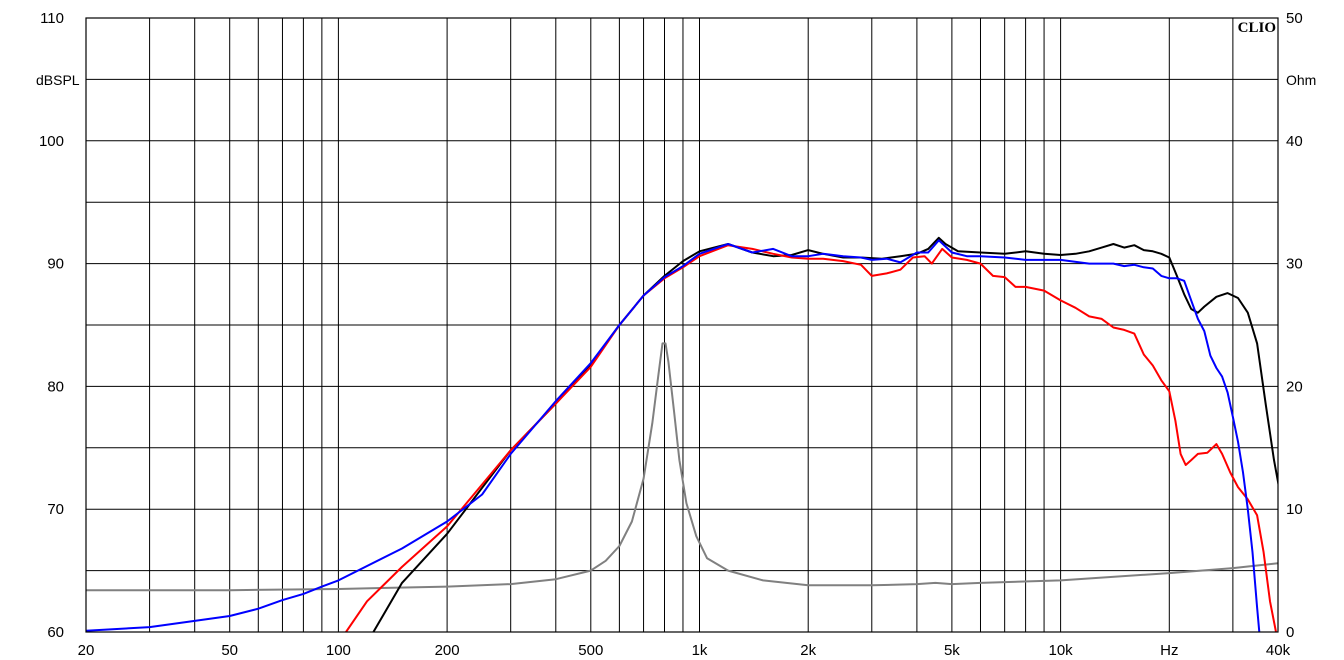 This screenshot has height=660, width=1344. I want to click on y2-tick-label: 50, so click(1294, 18).